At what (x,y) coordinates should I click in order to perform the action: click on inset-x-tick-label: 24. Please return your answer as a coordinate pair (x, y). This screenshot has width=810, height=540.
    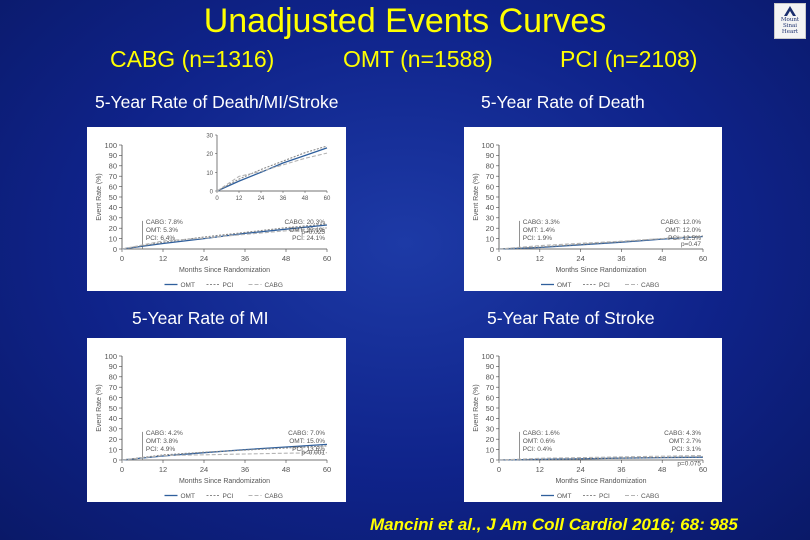
    Looking at the image, I should click on (261, 199).